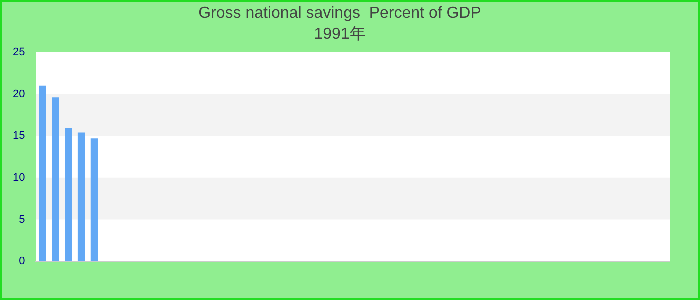 The height and width of the screenshot is (300, 700). I want to click on y-tick-label: 15, so click(19, 136).